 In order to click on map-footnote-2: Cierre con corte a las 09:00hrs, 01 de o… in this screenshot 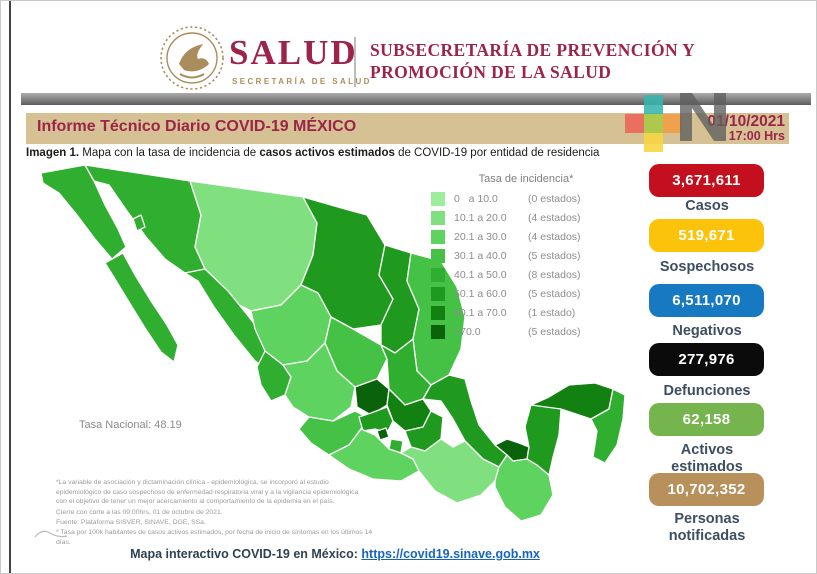, I will do `click(214, 527)`.